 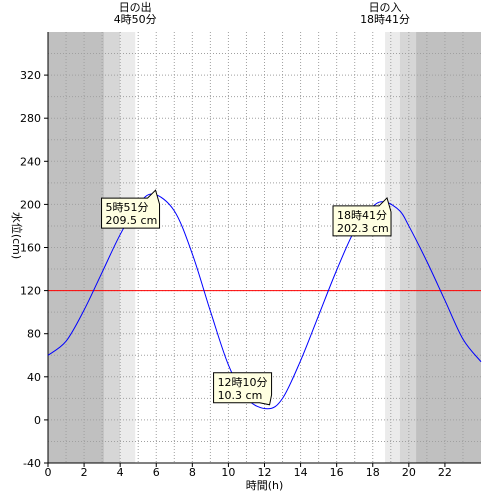 I want to click on y-tick-label: 200, so click(x=30, y=204).